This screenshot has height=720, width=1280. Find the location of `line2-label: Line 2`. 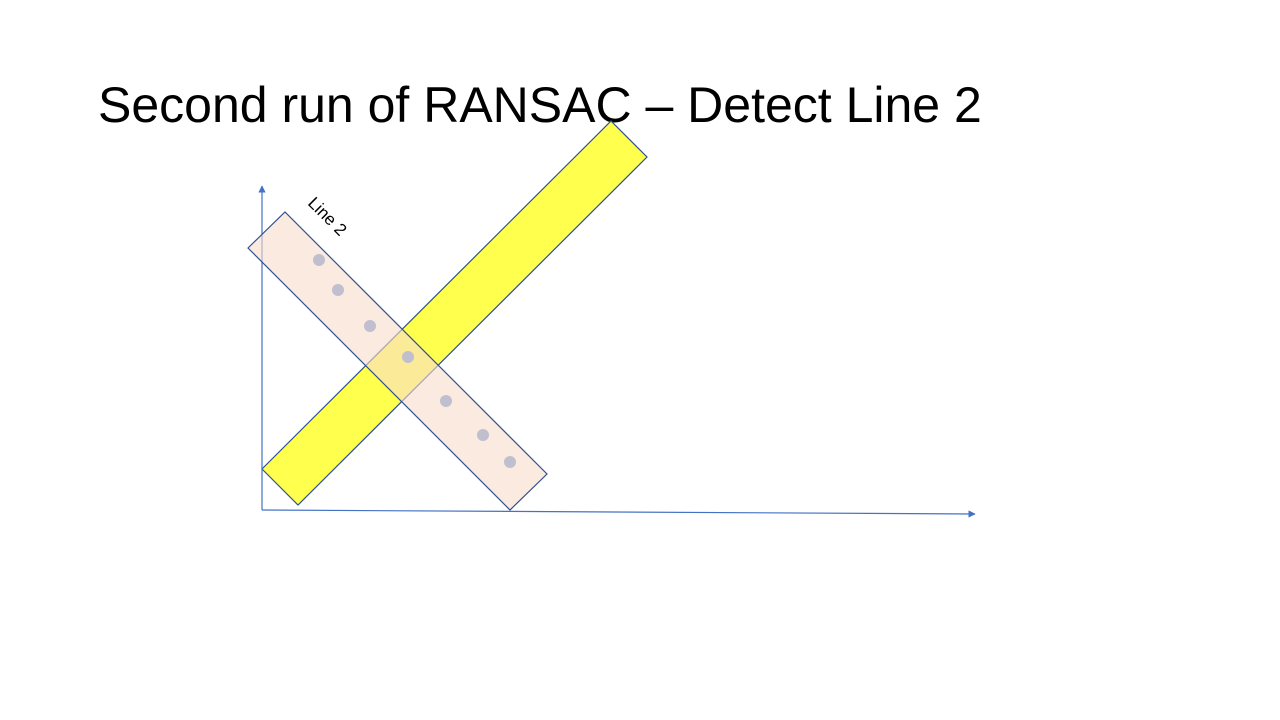

line2-label: Line 2 is located at coordinates (327, 216).